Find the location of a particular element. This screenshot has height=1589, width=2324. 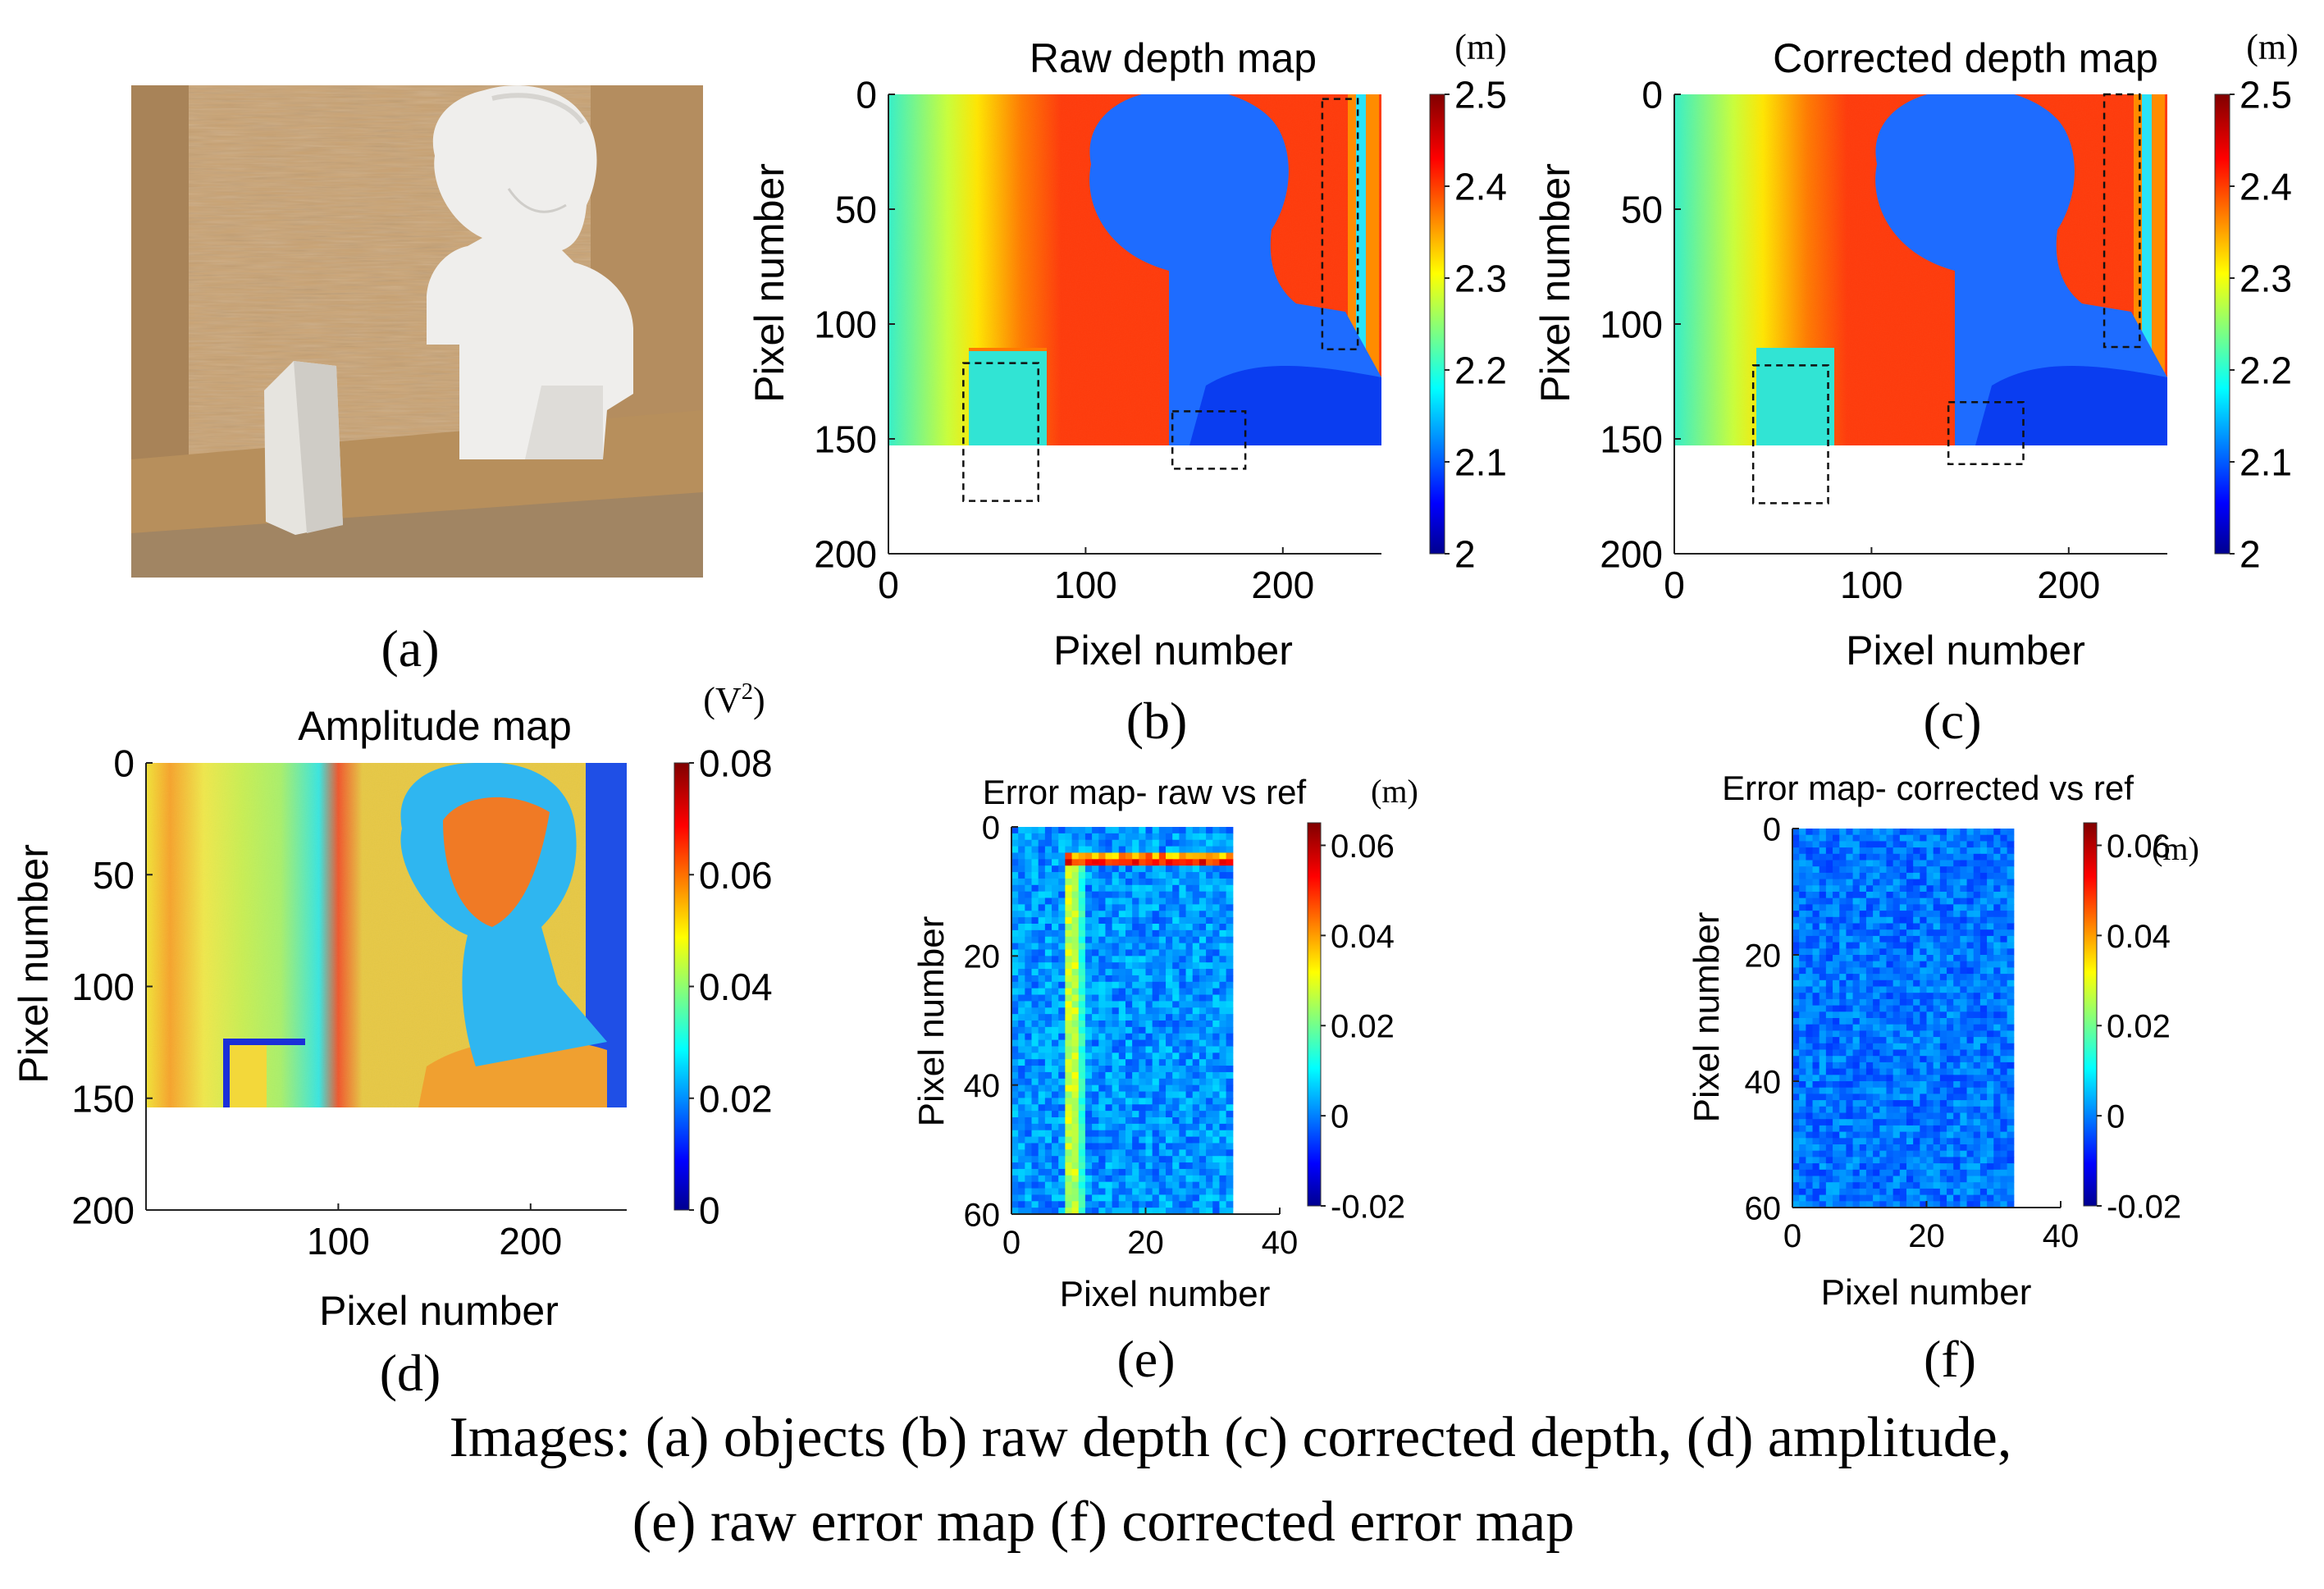

heatmap-image is located at coordinates (1903, 1018).